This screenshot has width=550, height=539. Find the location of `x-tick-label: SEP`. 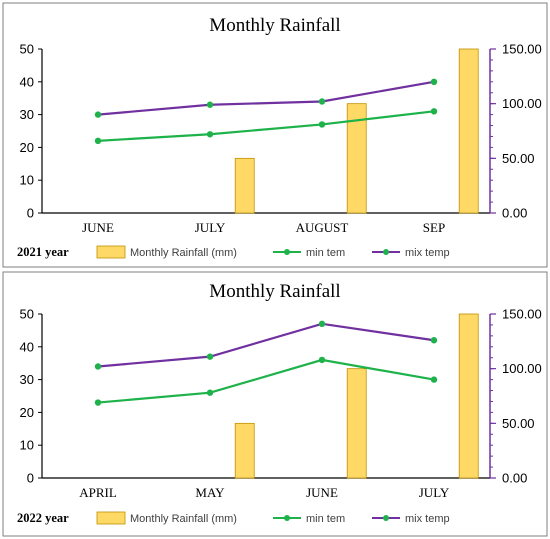

x-tick-label: SEP is located at coordinates (434, 227).